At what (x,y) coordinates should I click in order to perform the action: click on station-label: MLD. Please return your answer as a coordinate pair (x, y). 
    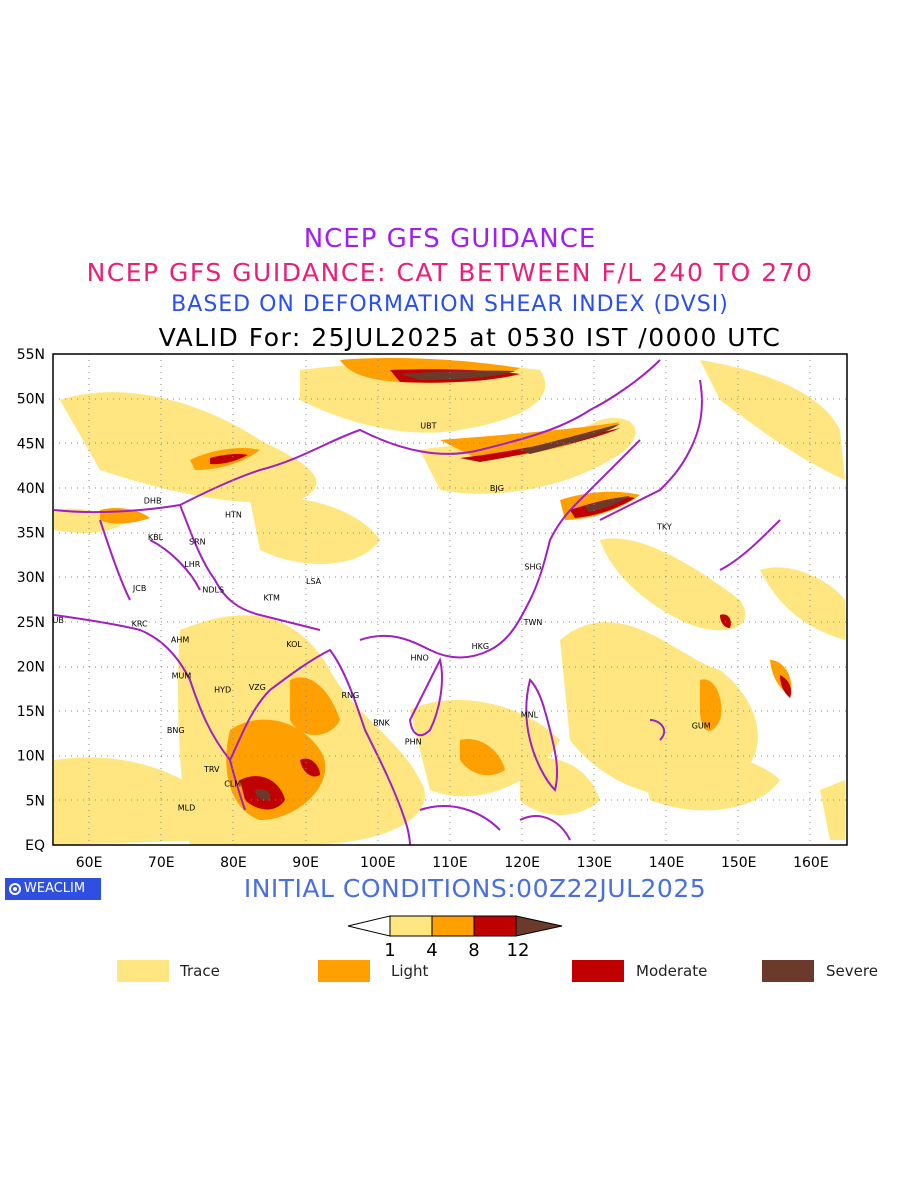
    Looking at the image, I should click on (187, 808).